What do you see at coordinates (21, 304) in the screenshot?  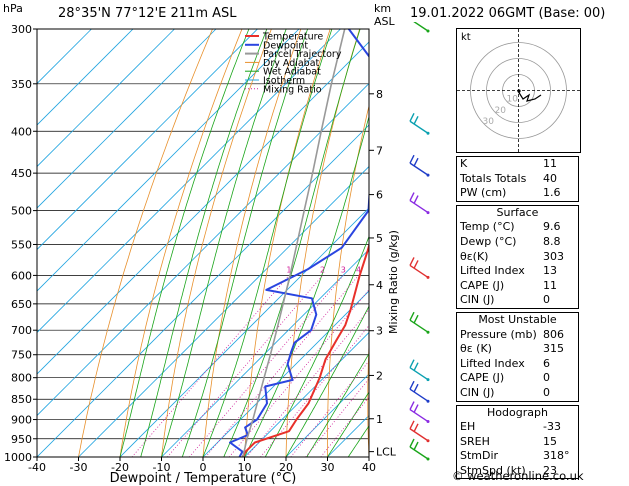 I see `pressure-tick-label: 650` at bounding box center [21, 304].